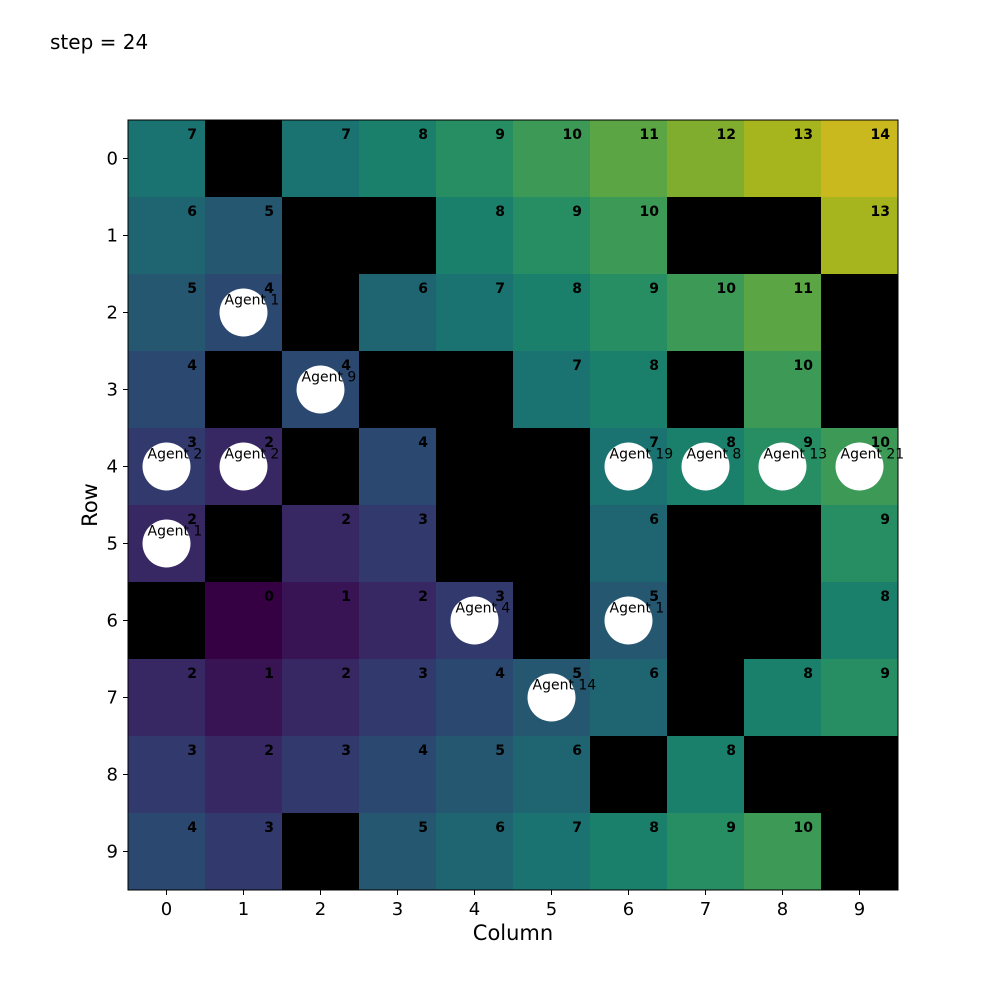 The height and width of the screenshot is (1000, 1000). Describe the element at coordinates (551, 909) in the screenshot. I see `x-tick-label: 5` at that location.